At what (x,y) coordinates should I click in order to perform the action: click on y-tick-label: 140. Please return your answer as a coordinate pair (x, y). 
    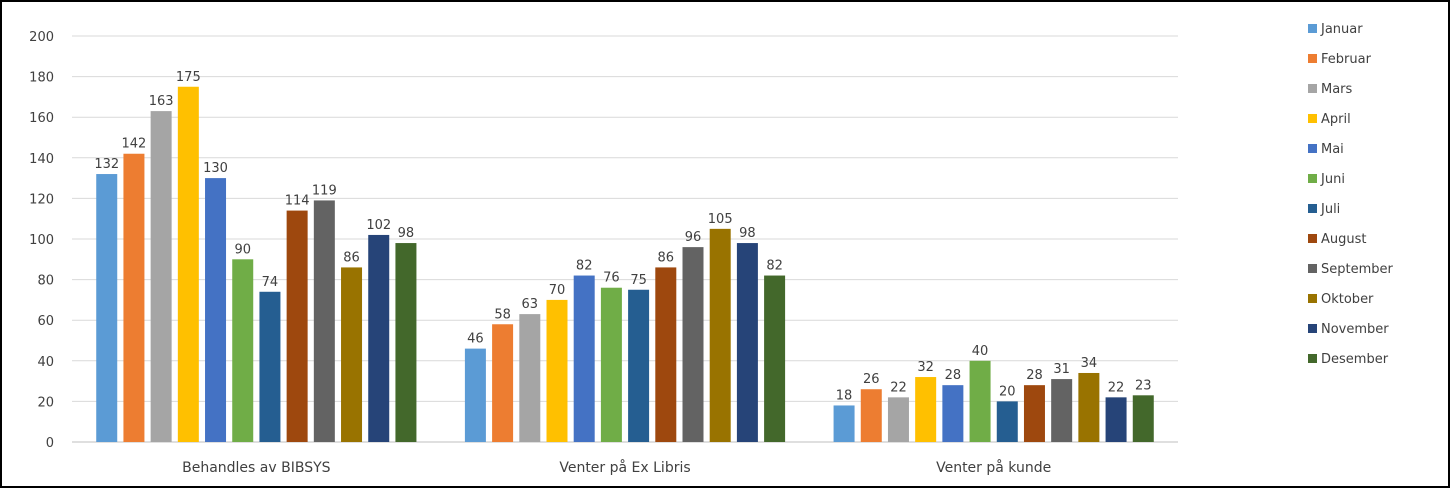
    Looking at the image, I should click on (41, 159).